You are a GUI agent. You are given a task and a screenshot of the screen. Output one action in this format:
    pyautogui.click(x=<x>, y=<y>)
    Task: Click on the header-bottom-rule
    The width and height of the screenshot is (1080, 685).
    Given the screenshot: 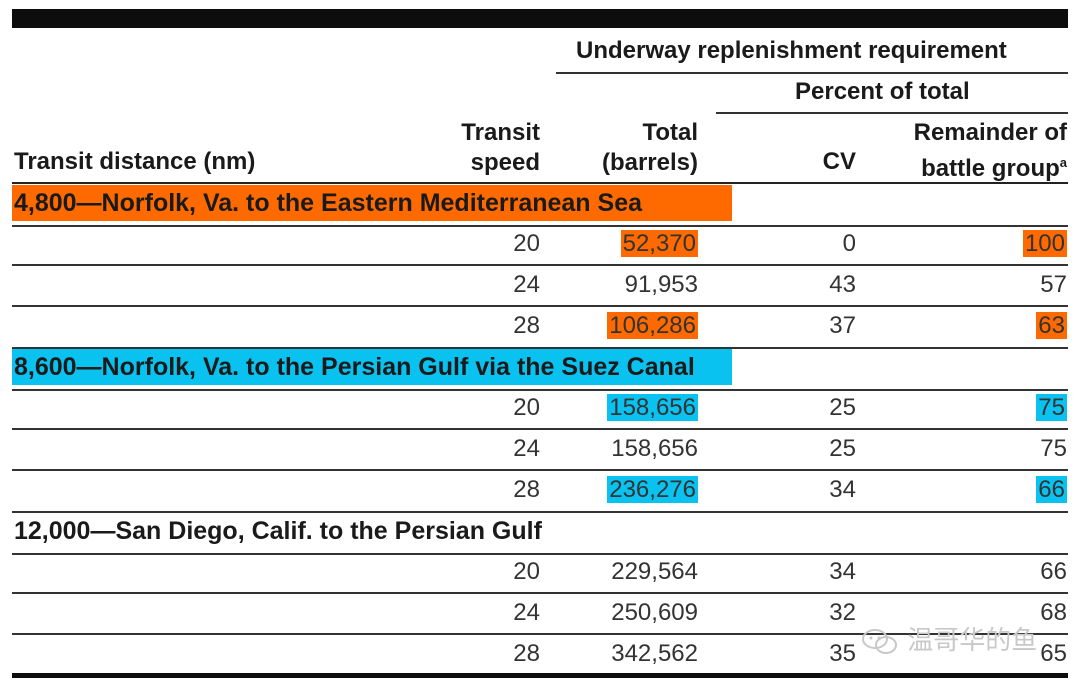 What is the action you would take?
    pyautogui.click(x=540, y=183)
    